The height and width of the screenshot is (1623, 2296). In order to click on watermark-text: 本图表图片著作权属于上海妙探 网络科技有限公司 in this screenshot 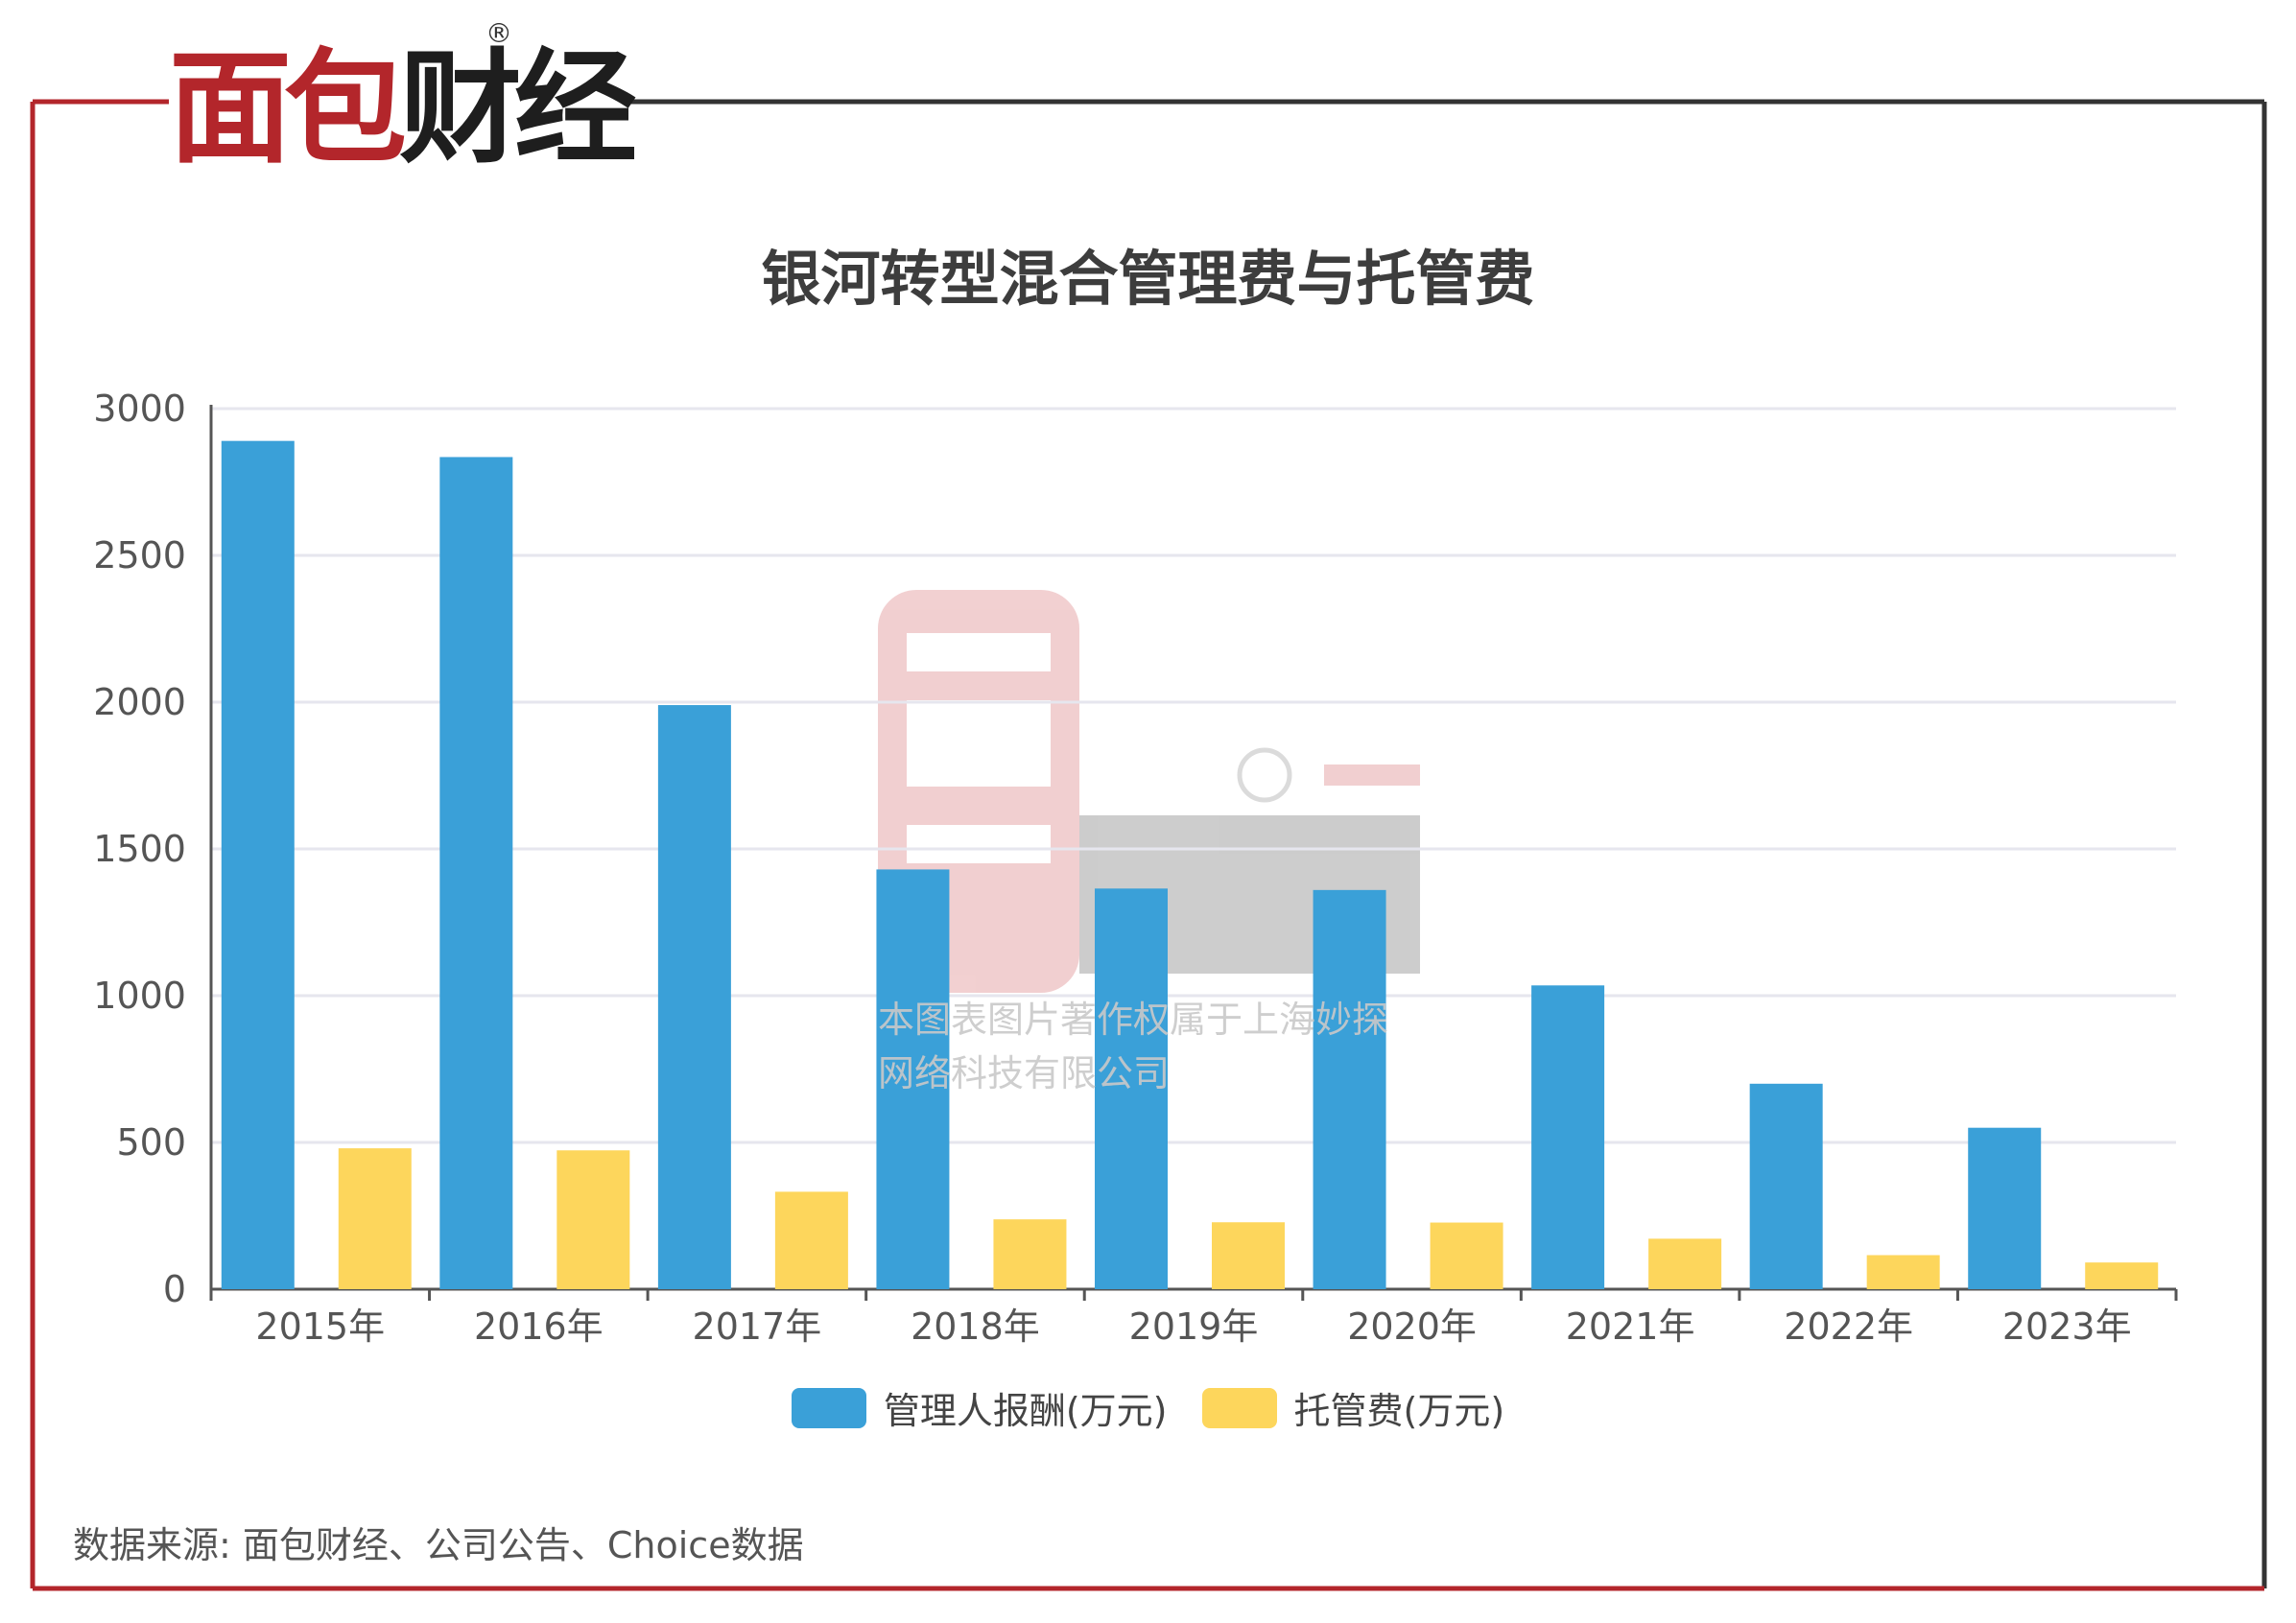, I will do `click(1133, 1047)`.